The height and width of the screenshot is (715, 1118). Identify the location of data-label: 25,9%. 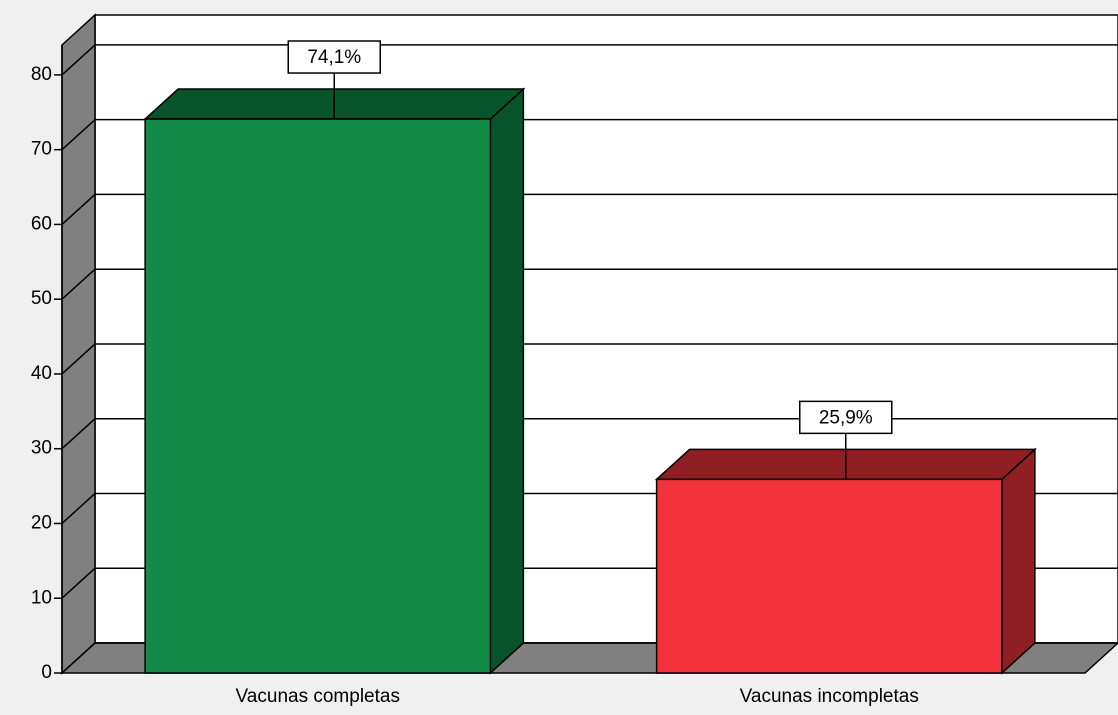
(846, 417).